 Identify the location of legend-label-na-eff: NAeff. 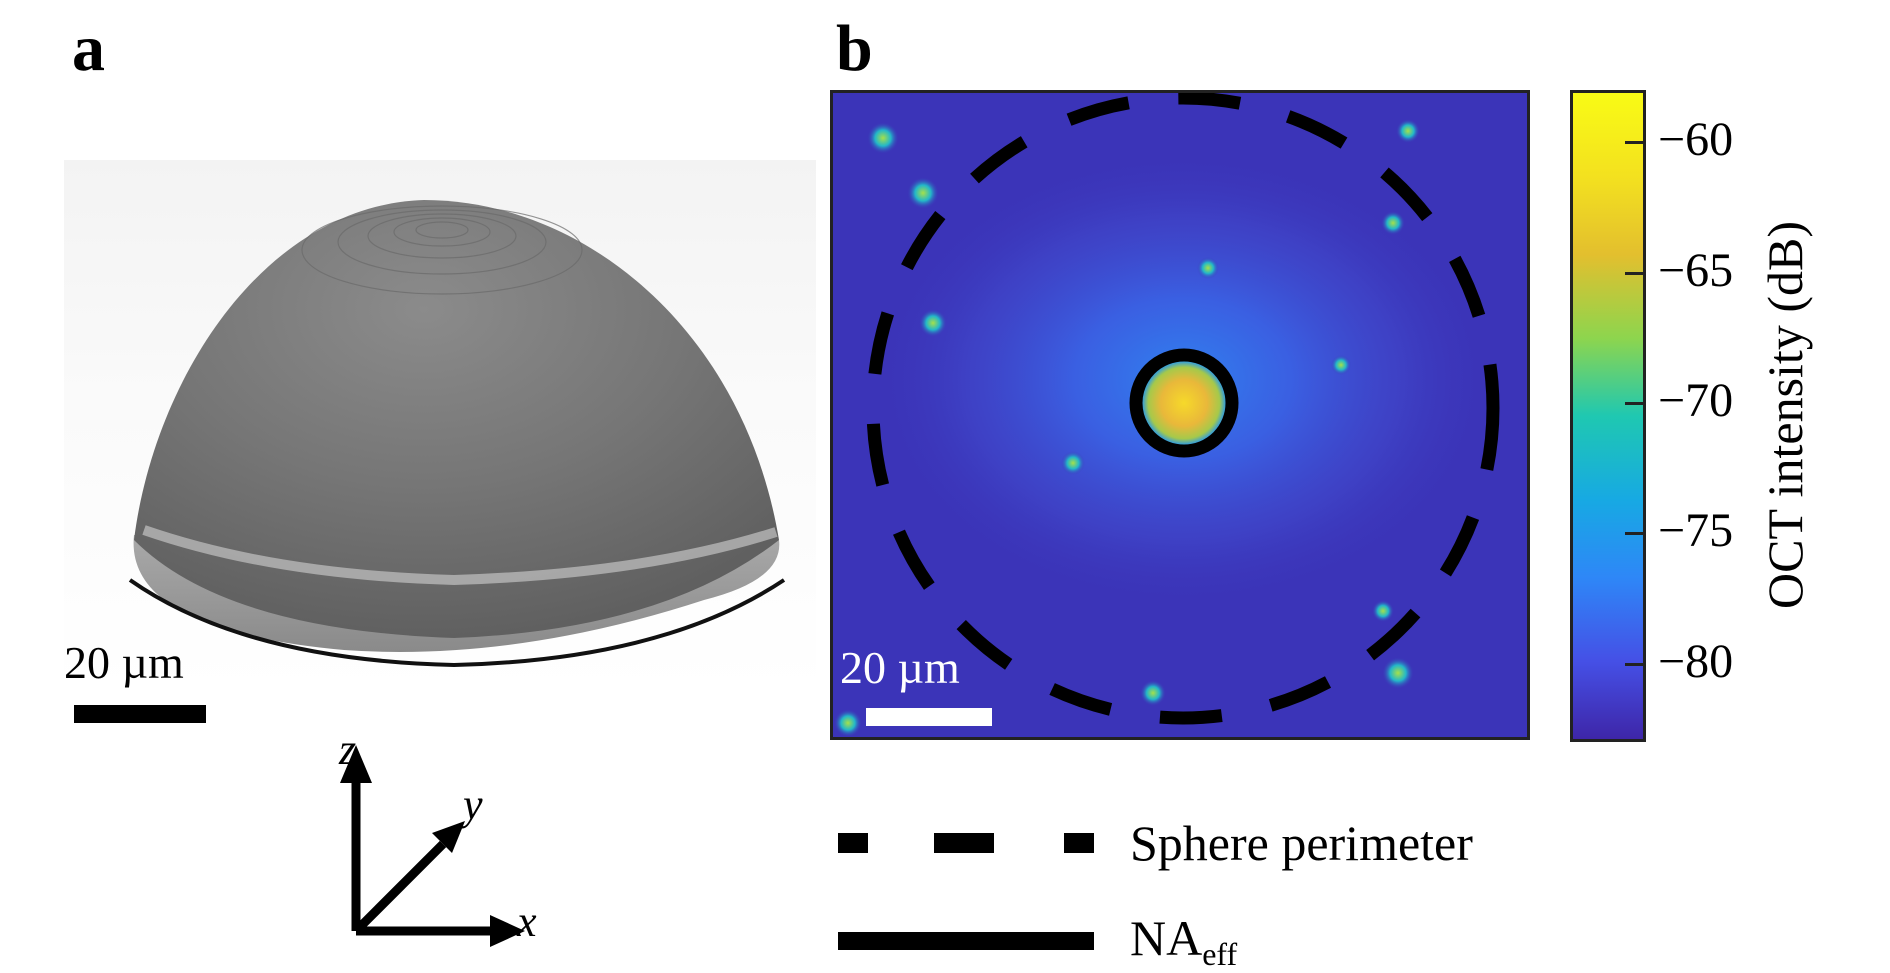
(1183, 941).